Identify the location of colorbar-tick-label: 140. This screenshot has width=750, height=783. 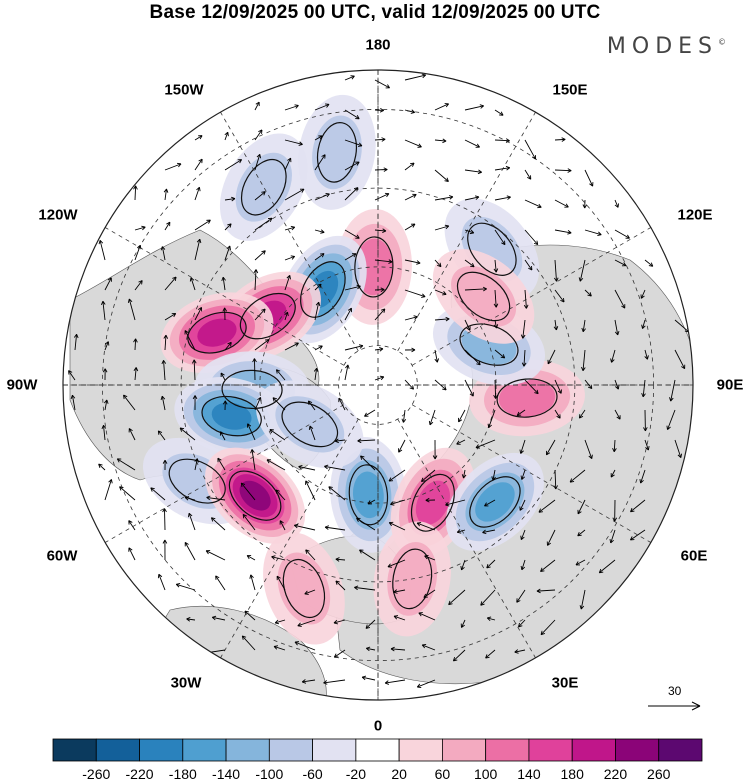
(529, 774).